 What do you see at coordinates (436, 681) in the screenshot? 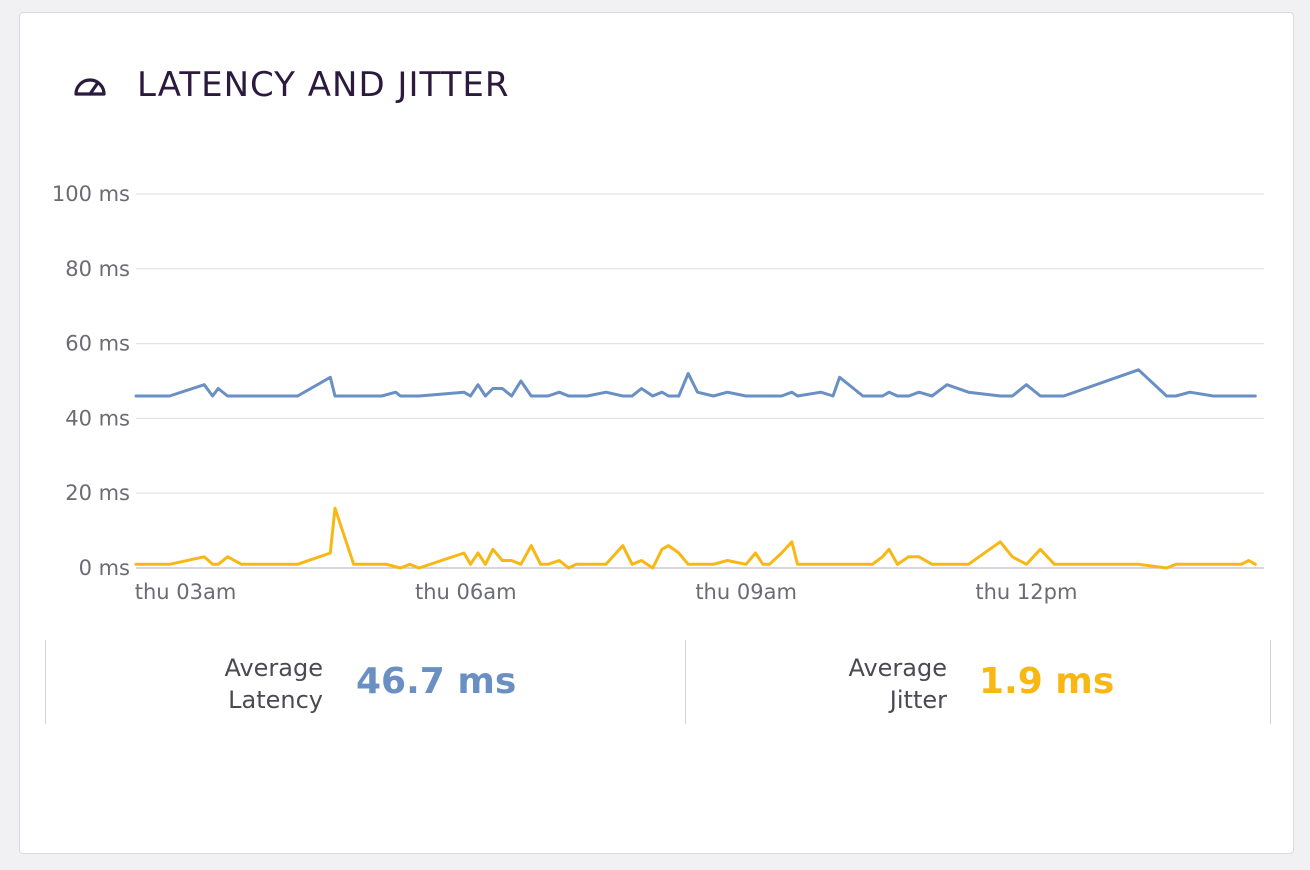
I see `average-latency-value: 46.7 ms` at bounding box center [436, 681].